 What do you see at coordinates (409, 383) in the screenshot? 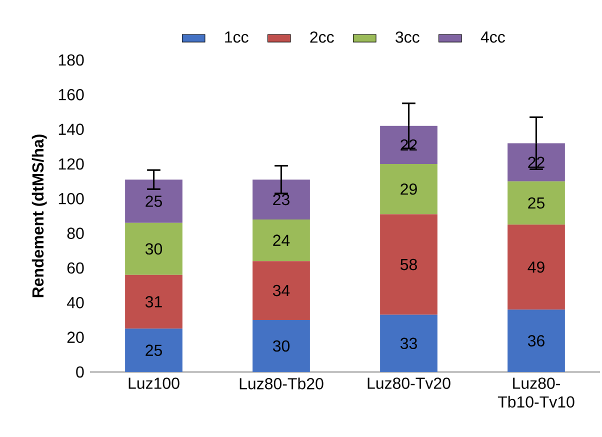
I see `x-tick-label: Luz80-Tv20` at bounding box center [409, 383].